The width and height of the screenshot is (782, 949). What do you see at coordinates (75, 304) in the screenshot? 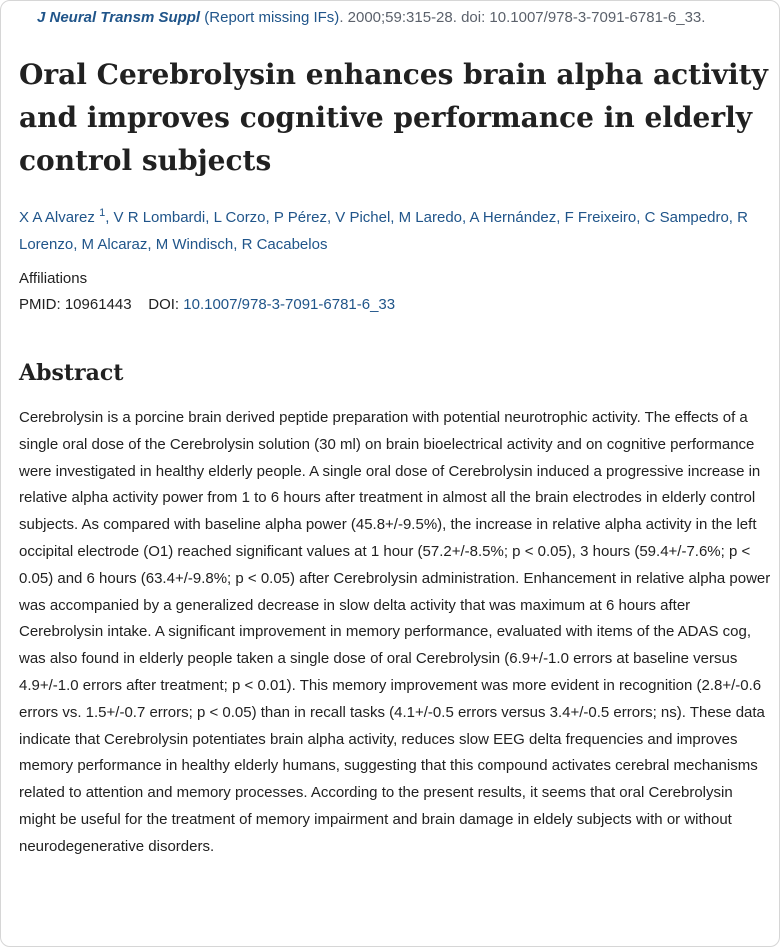
I see `pmid-label: PMID: 10961443` at bounding box center [75, 304].